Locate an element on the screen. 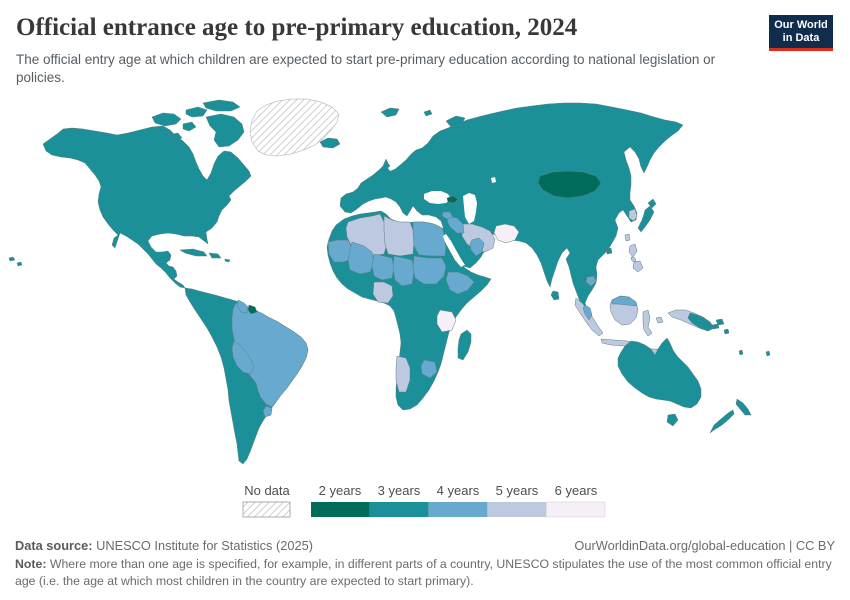  svg-text: 5 years is located at coordinates (517, 490).